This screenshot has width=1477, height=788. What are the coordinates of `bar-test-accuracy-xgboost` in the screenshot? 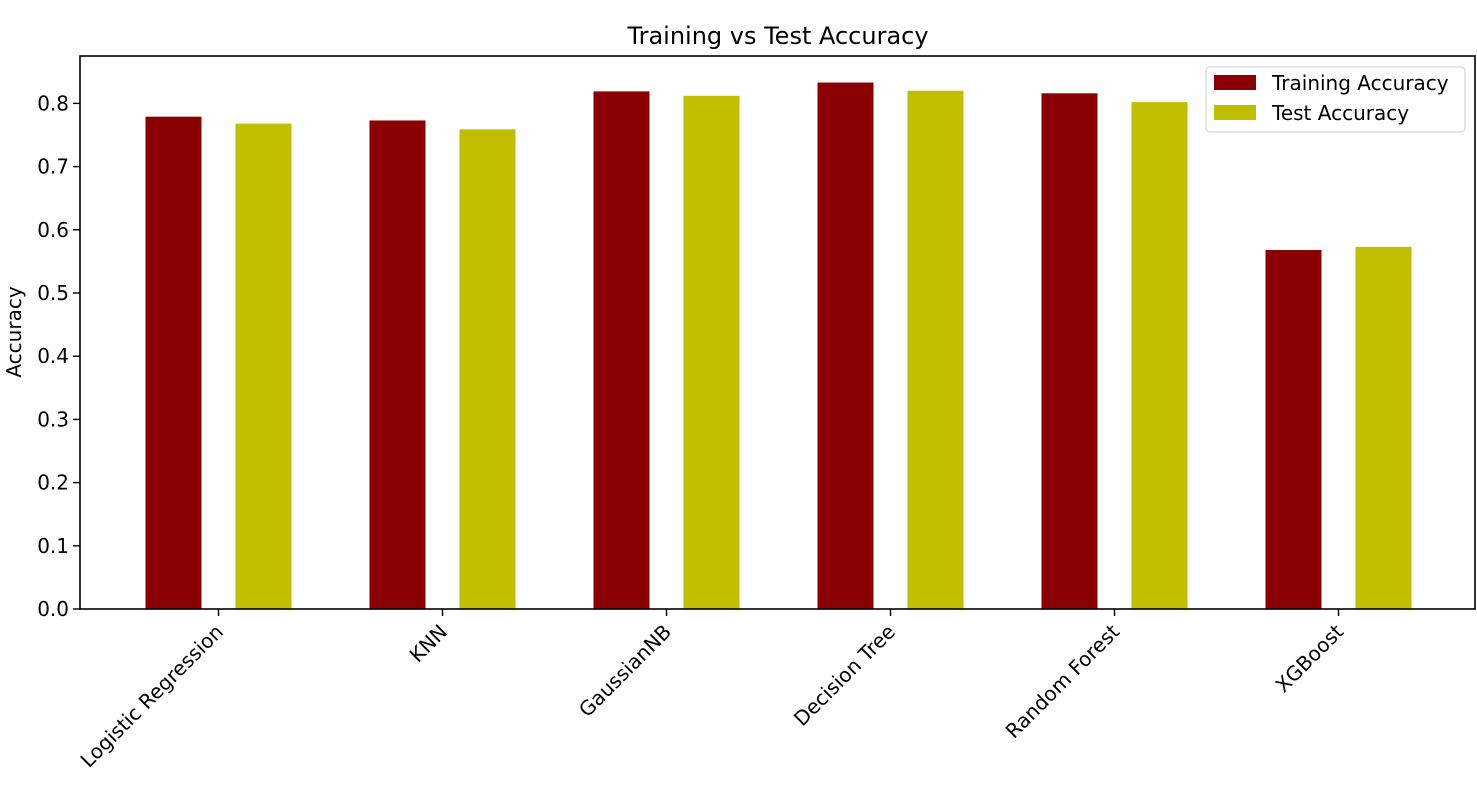 It's located at (1383, 427).